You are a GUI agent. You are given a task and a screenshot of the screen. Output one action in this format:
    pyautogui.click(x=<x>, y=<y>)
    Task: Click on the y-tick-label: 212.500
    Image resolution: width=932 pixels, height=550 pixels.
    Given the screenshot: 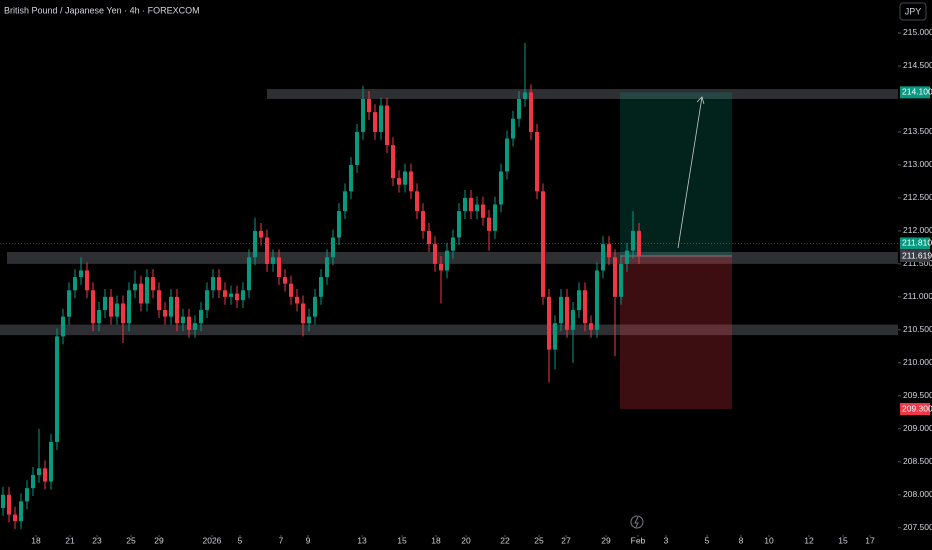 What is the action you would take?
    pyautogui.click(x=917, y=197)
    